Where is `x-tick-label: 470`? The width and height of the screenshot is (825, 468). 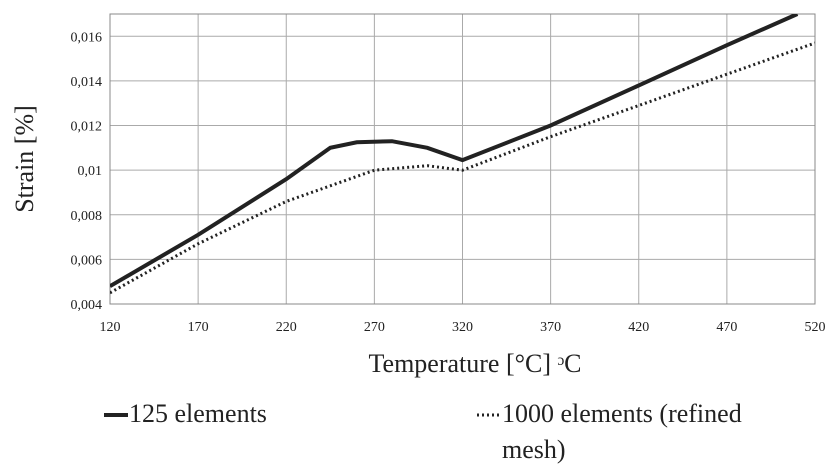 x-tick-label: 470 is located at coordinates (726, 327).